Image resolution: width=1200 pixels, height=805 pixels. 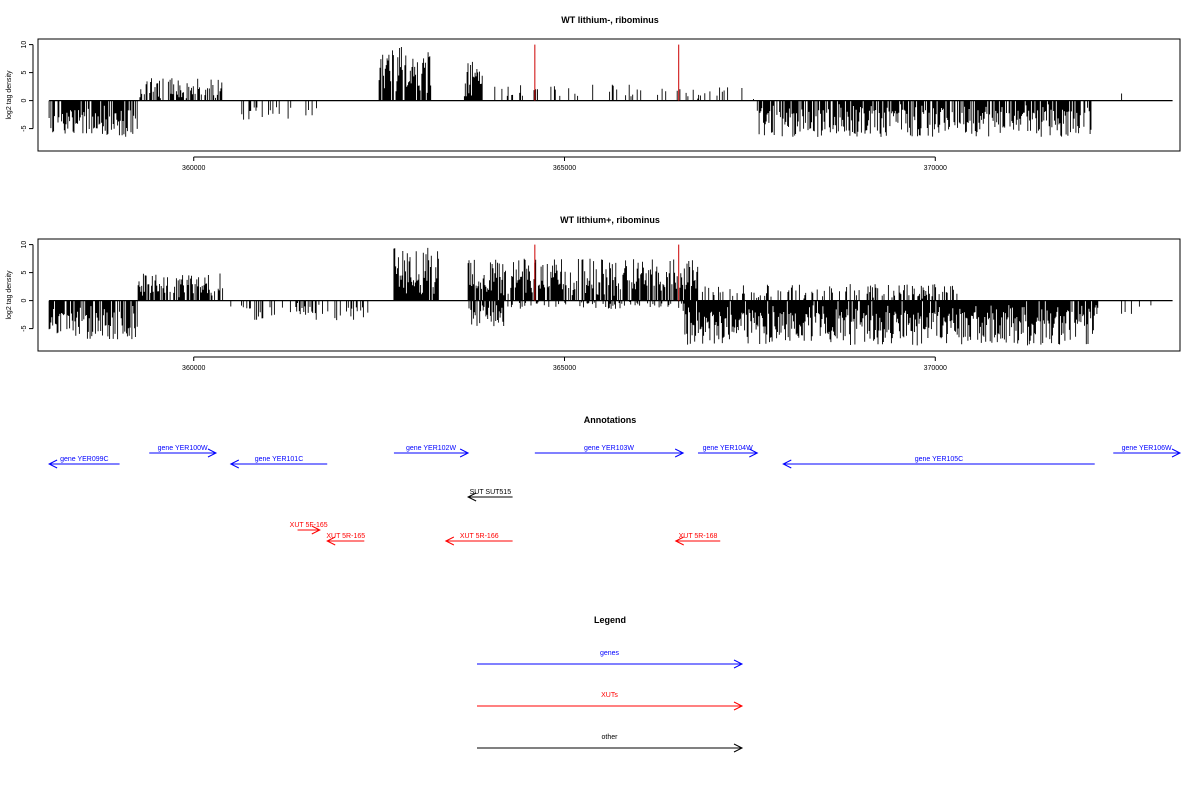 I want to click on legend-entries: genes XUTs other, so click(x=610, y=701).